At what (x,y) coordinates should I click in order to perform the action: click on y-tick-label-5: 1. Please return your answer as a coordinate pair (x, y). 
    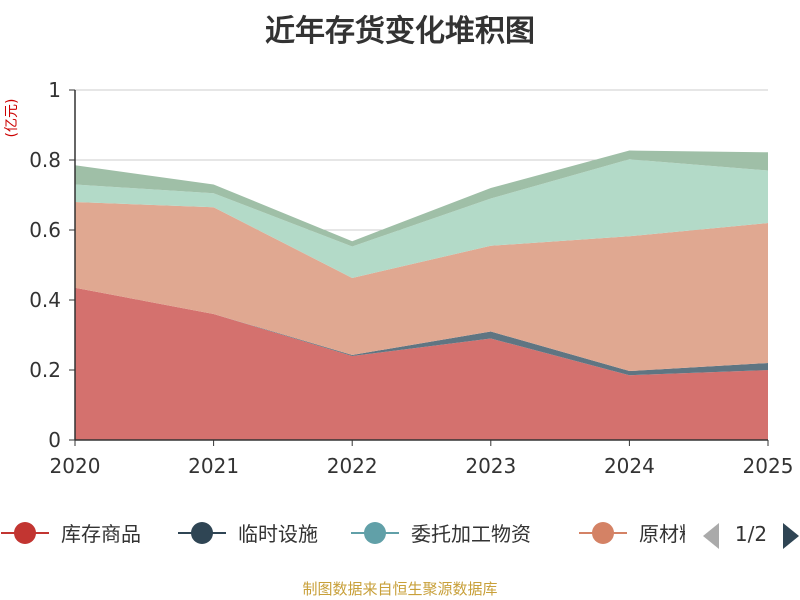
    Looking at the image, I should click on (54, 90).